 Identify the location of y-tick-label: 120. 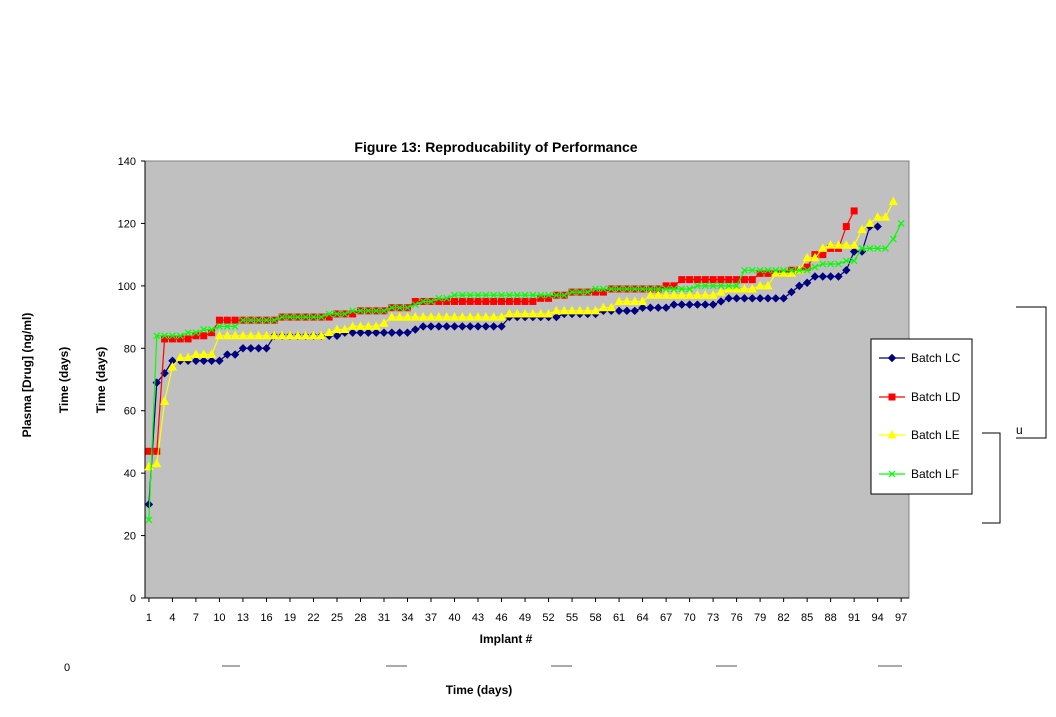
(127, 224).